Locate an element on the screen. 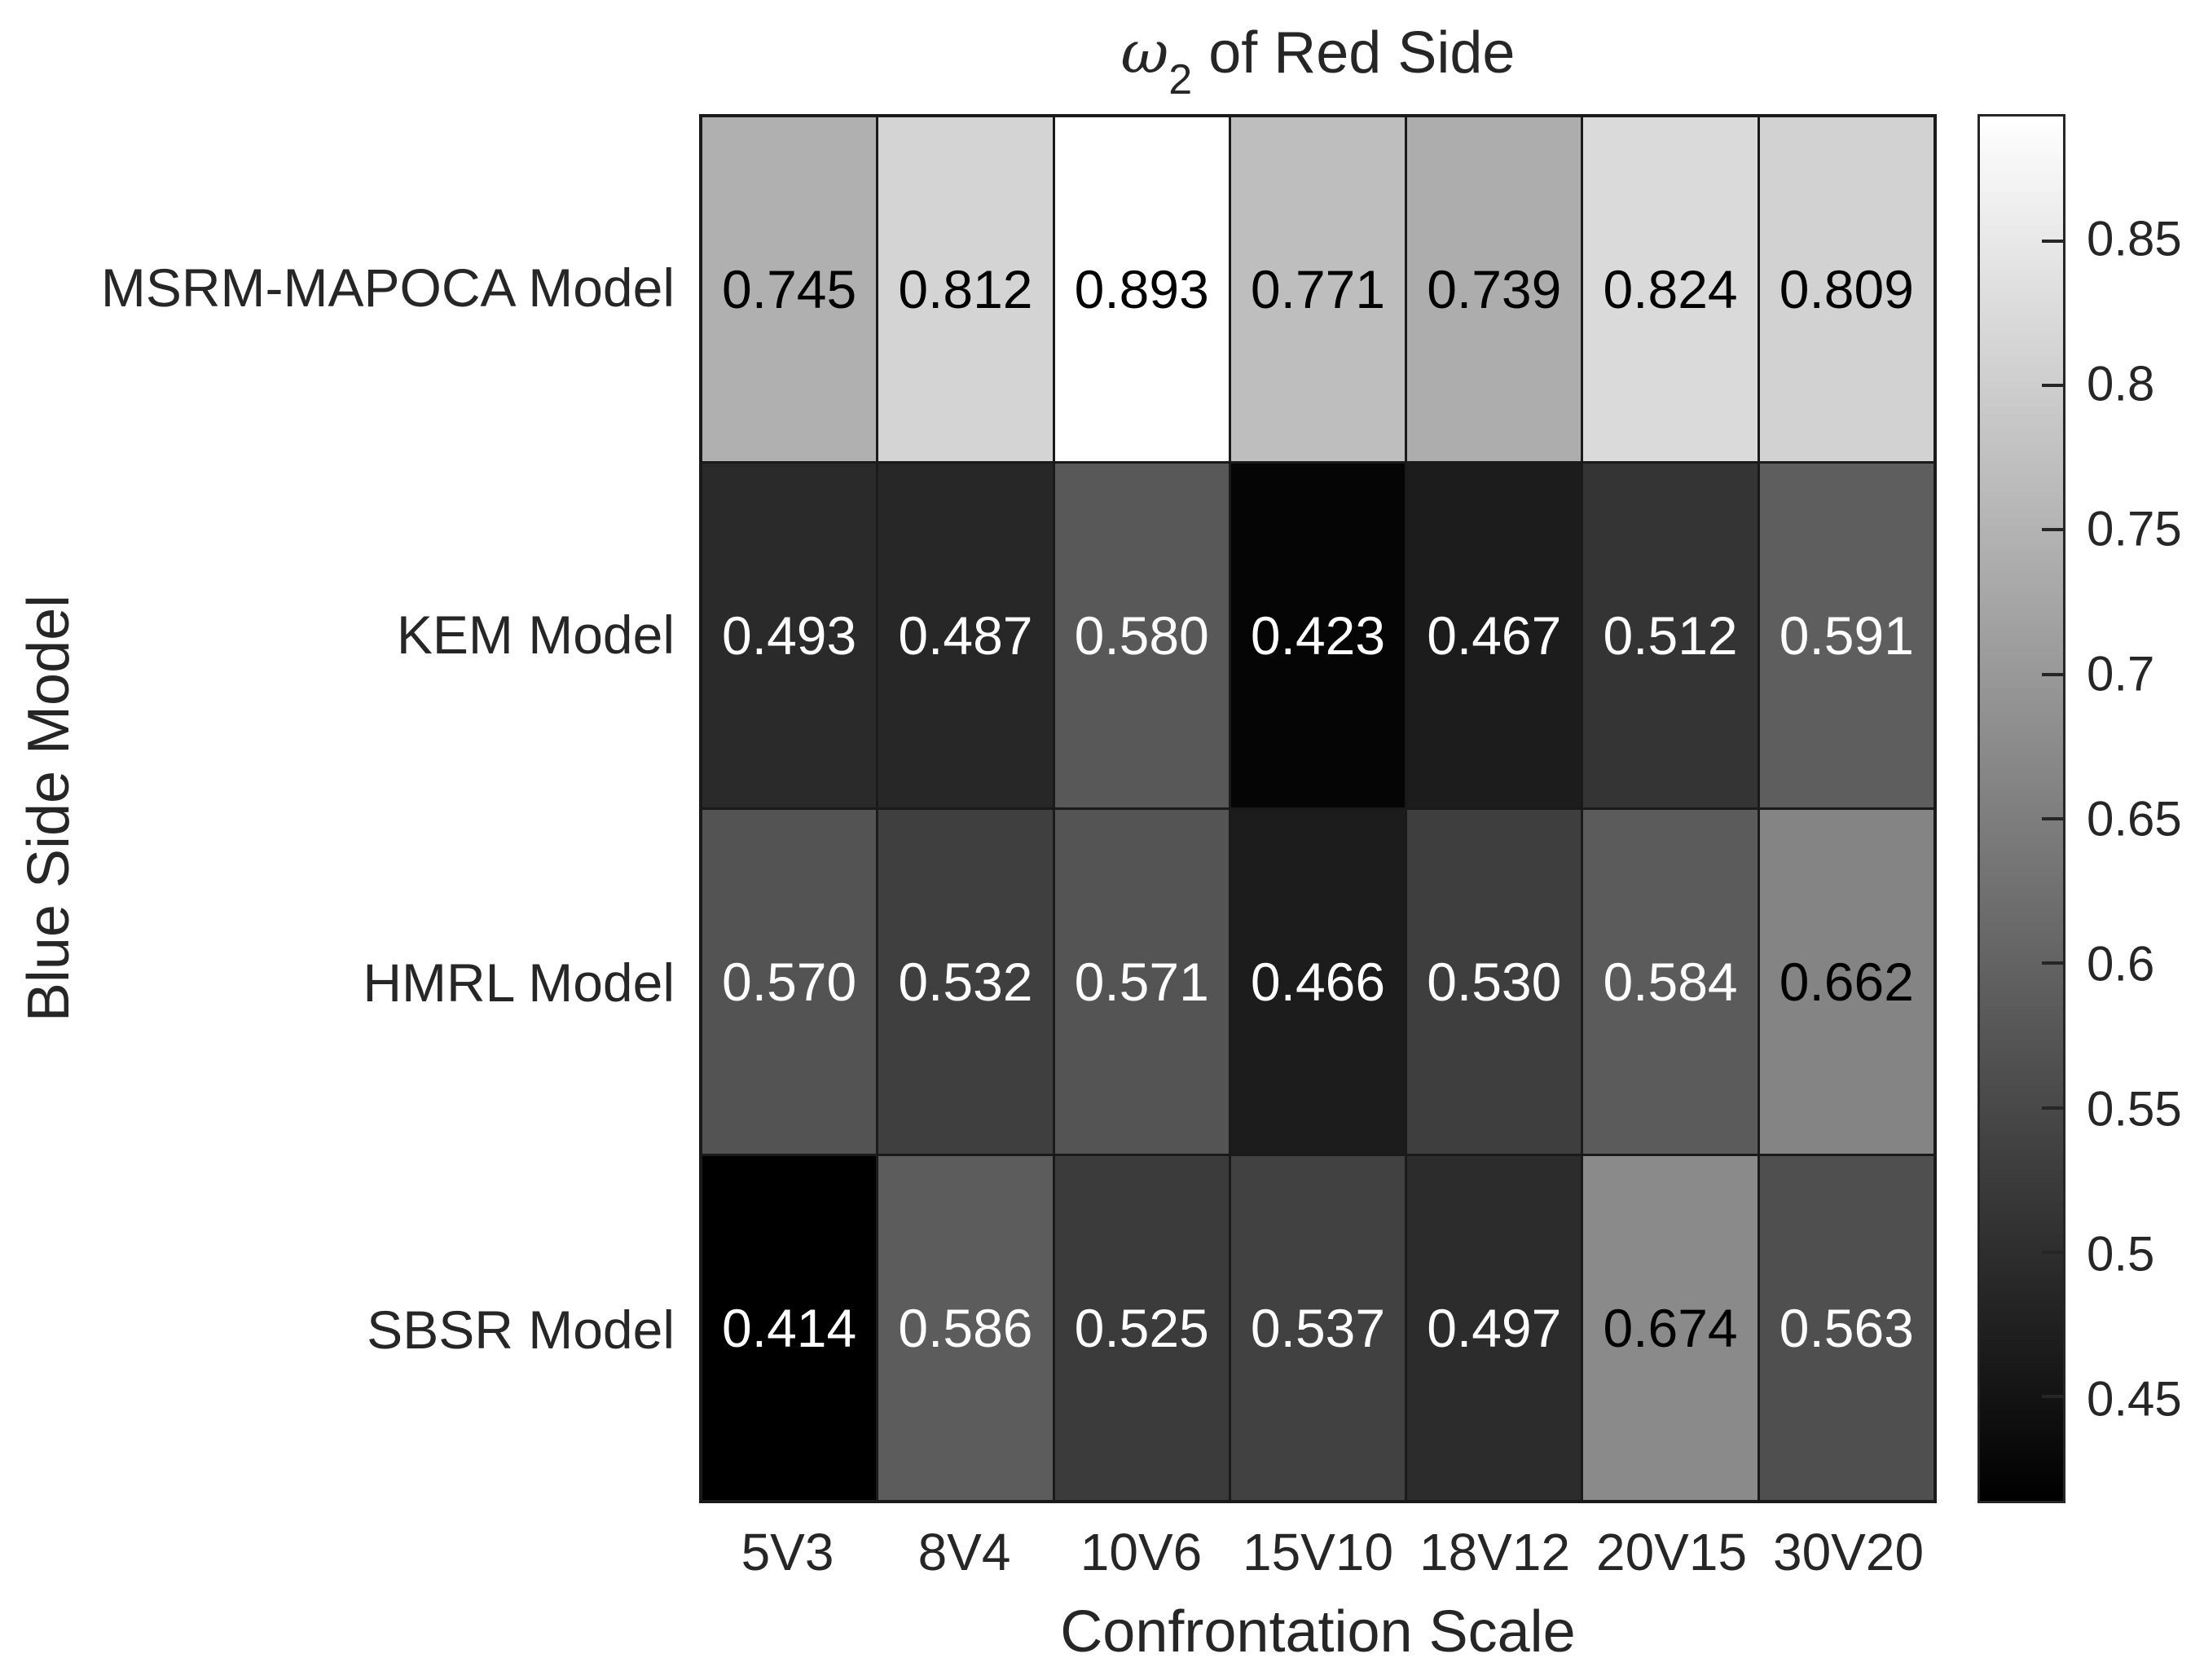 The width and height of the screenshot is (2204, 1680). colorbar-tick-label: 0.45 is located at coordinates (2134, 1399).